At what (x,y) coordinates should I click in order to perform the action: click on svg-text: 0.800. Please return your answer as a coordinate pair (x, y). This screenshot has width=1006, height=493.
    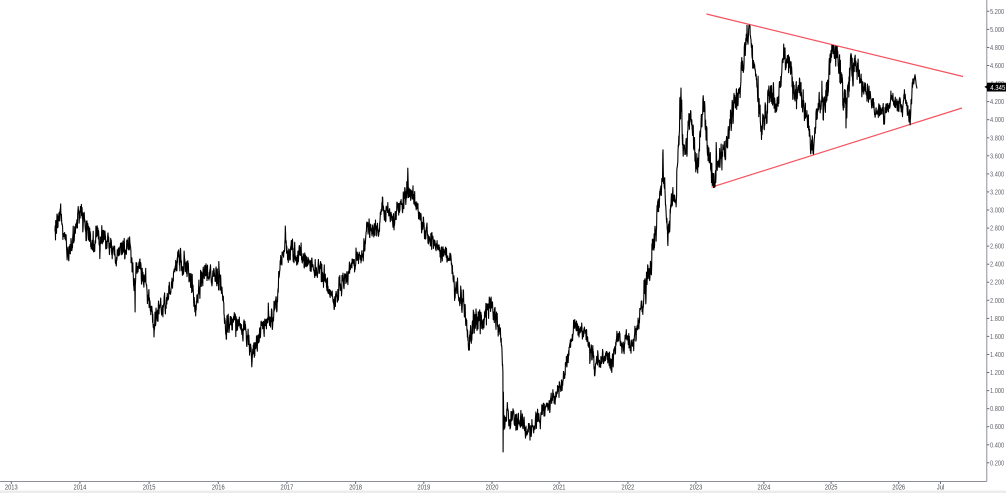
    Looking at the image, I should click on (997, 408).